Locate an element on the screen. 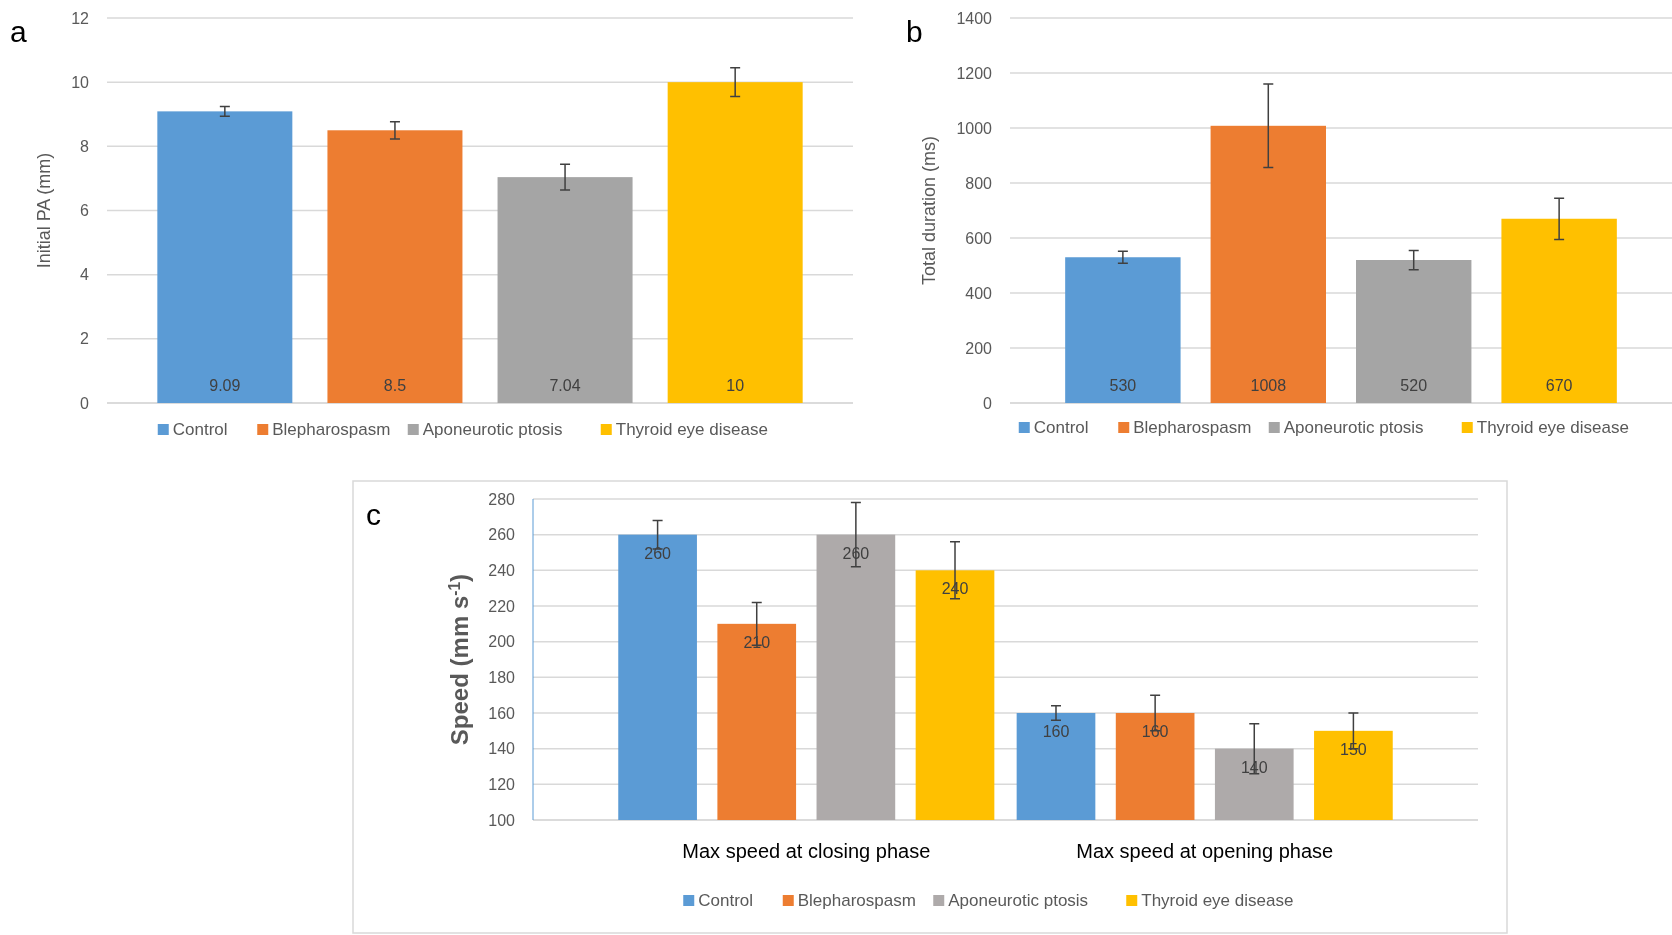 The height and width of the screenshot is (935, 1672). chart-title: b is located at coordinates (914, 31).